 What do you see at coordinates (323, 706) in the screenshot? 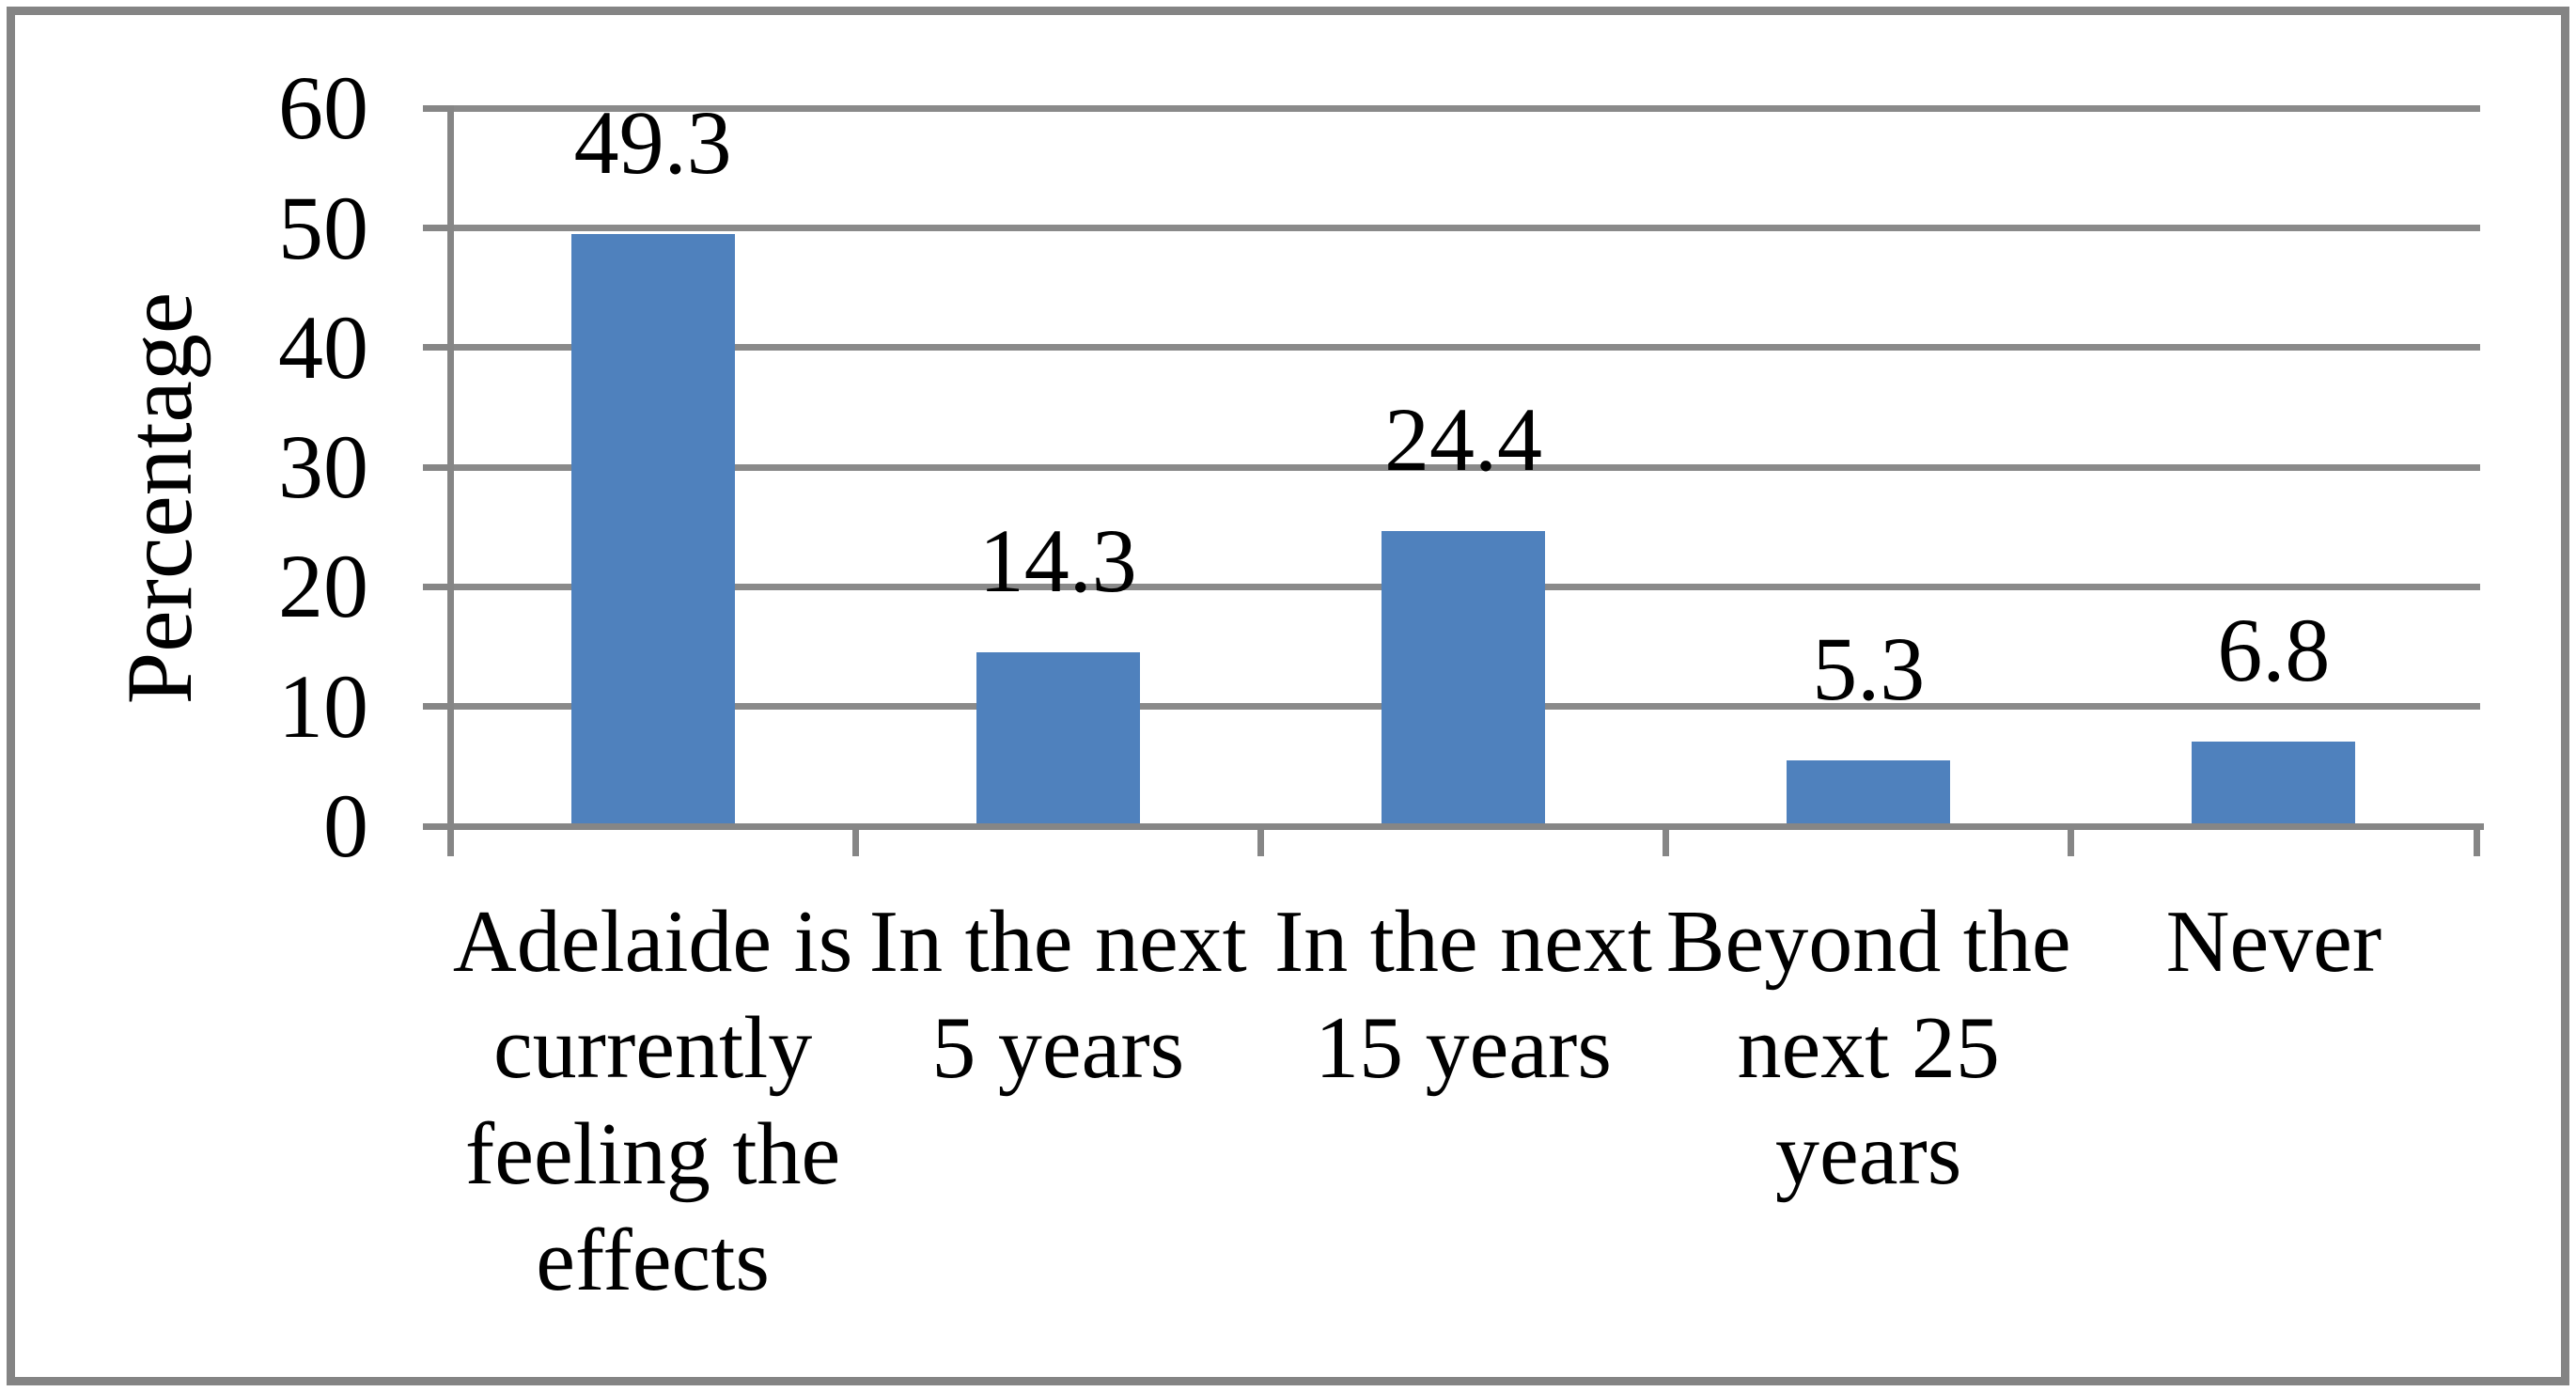
I see `y-tick-label-10: 10` at bounding box center [323, 706].